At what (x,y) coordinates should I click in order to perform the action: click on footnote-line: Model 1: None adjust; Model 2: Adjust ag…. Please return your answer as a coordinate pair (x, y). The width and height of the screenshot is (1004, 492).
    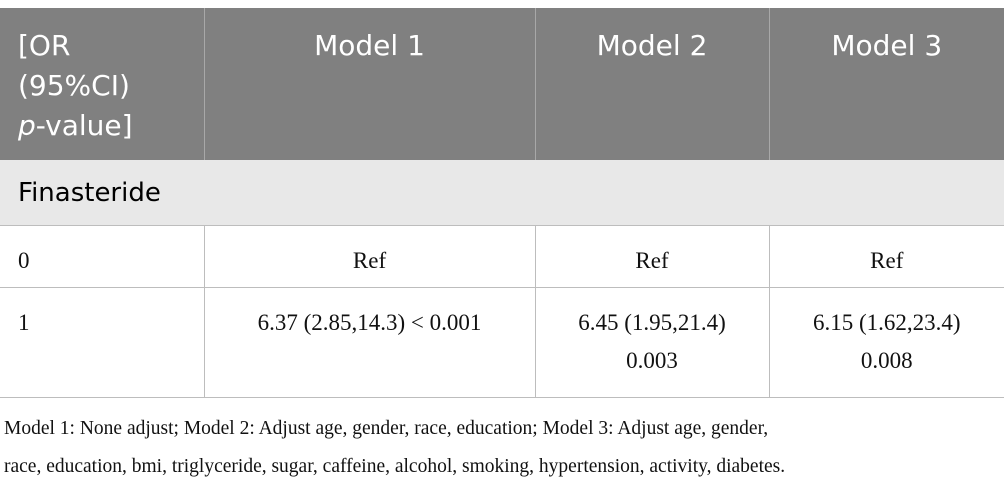
    Looking at the image, I should click on (386, 428).